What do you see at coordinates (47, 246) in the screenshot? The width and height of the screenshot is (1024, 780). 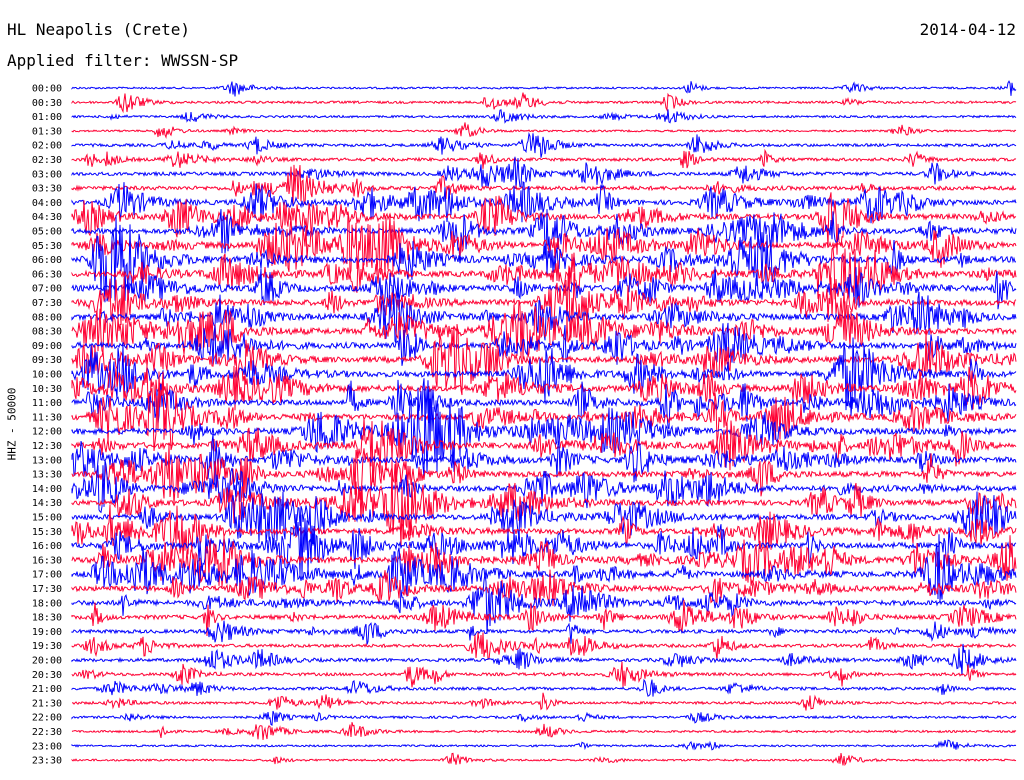 I see `time-tick-label: 05:30` at bounding box center [47, 246].